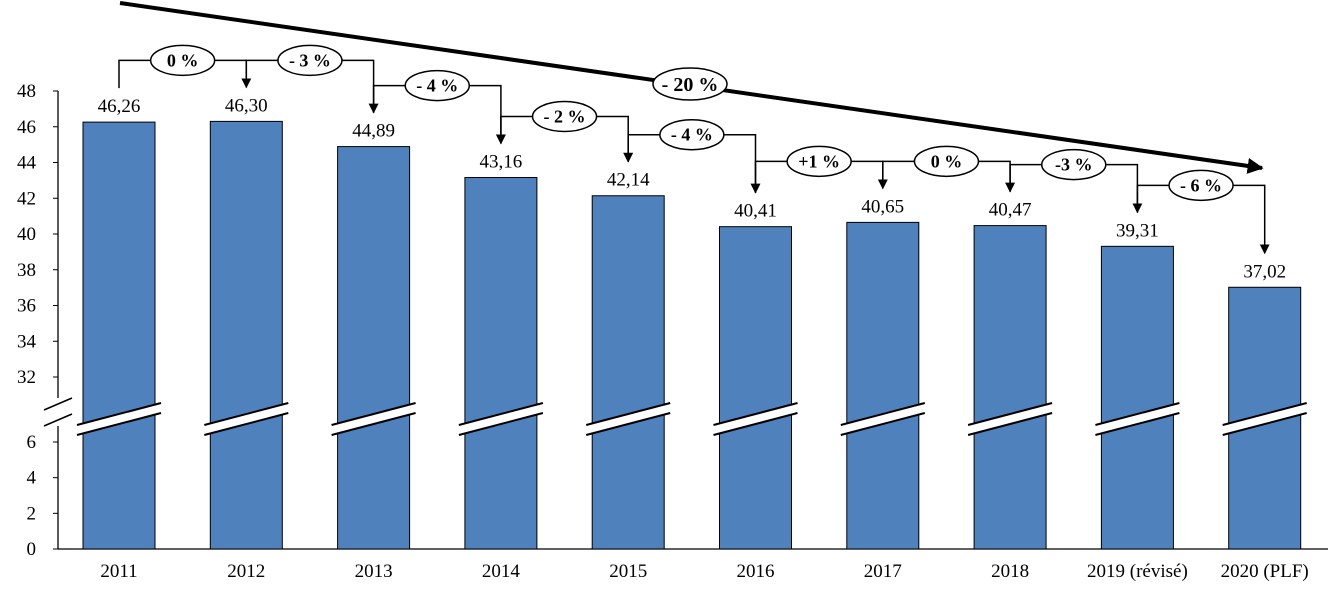 The width and height of the screenshot is (1342, 594). I want to click on y-tick-label: 36, so click(26, 306).